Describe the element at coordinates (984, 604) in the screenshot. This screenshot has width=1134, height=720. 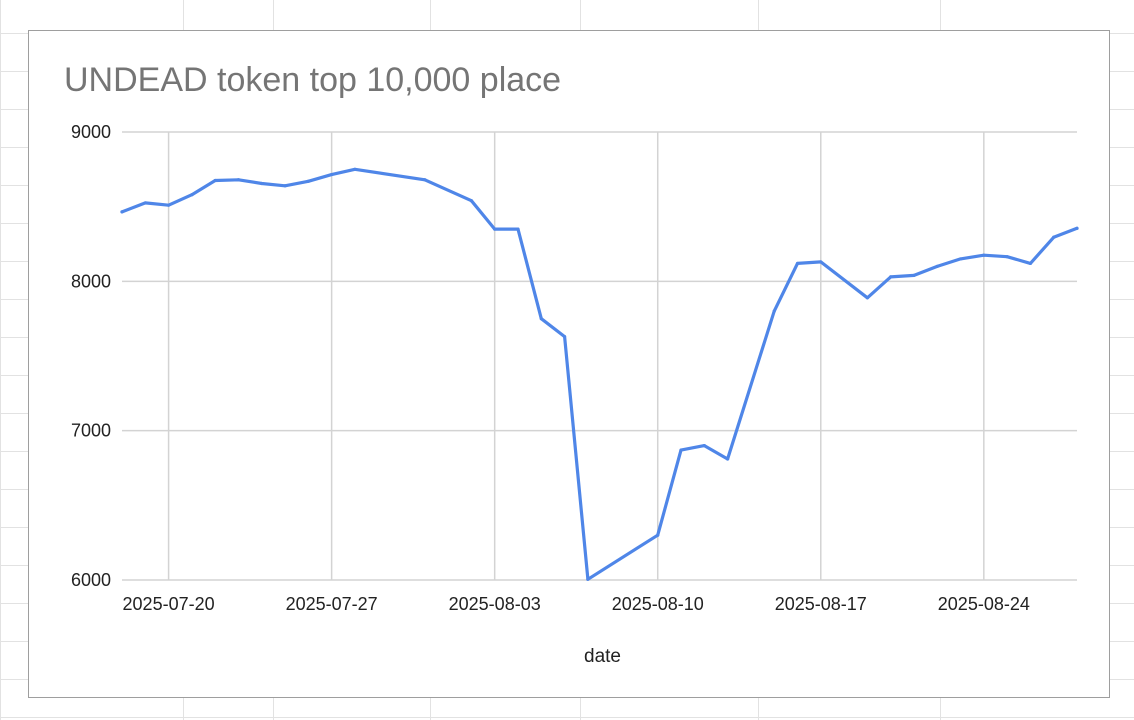
I see `x-tick-label: 2025-08-24` at that location.